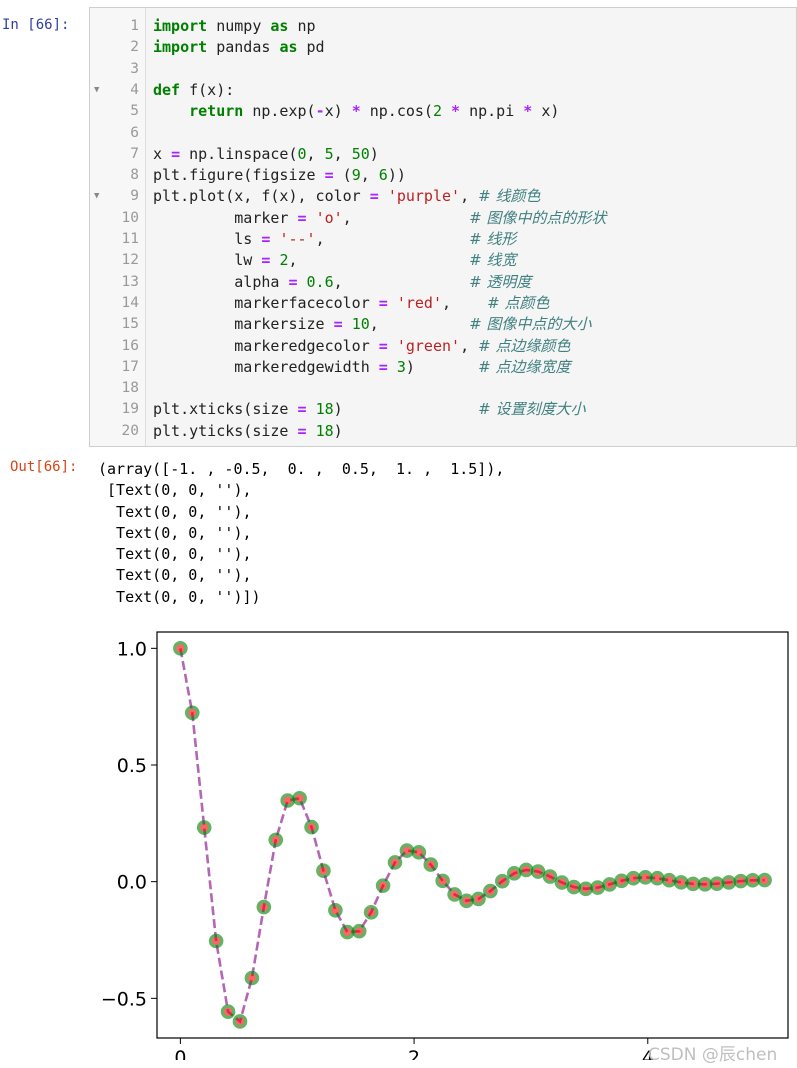 Image resolution: width=797 pixels, height=1068 pixels. Describe the element at coordinates (134, 132) in the screenshot. I see `line-number: 6` at that location.